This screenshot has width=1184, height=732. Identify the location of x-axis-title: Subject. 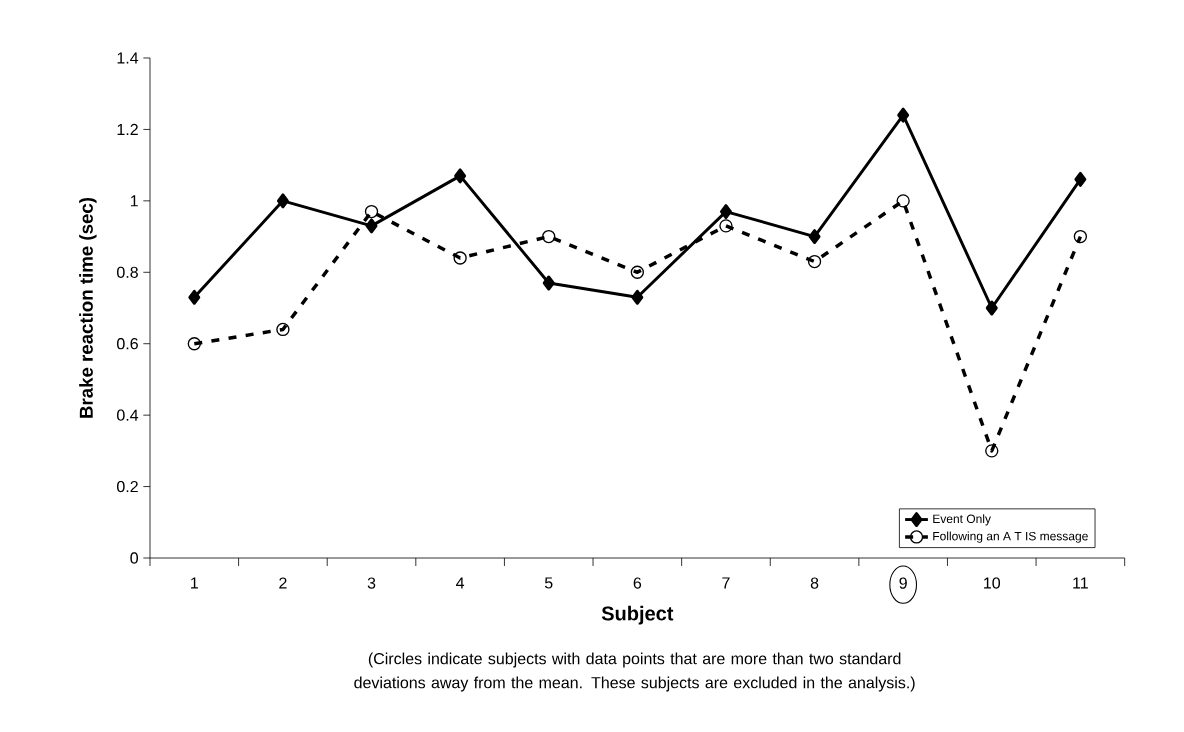
(637, 615).